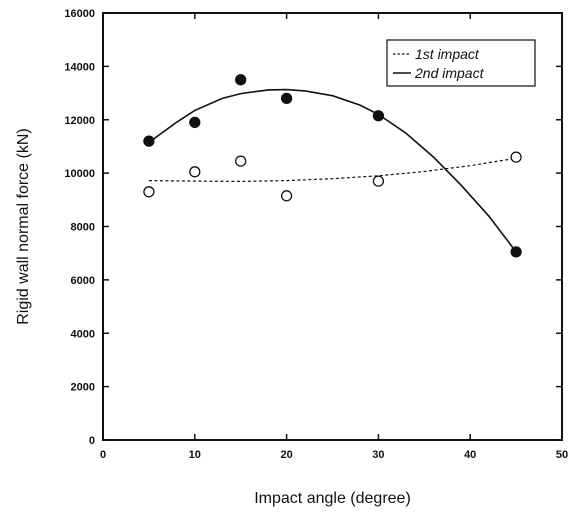 The width and height of the screenshot is (574, 513). What do you see at coordinates (23, 226) in the screenshot?
I see `y-axis-label: Rigid wall normal force (kN)` at bounding box center [23, 226].